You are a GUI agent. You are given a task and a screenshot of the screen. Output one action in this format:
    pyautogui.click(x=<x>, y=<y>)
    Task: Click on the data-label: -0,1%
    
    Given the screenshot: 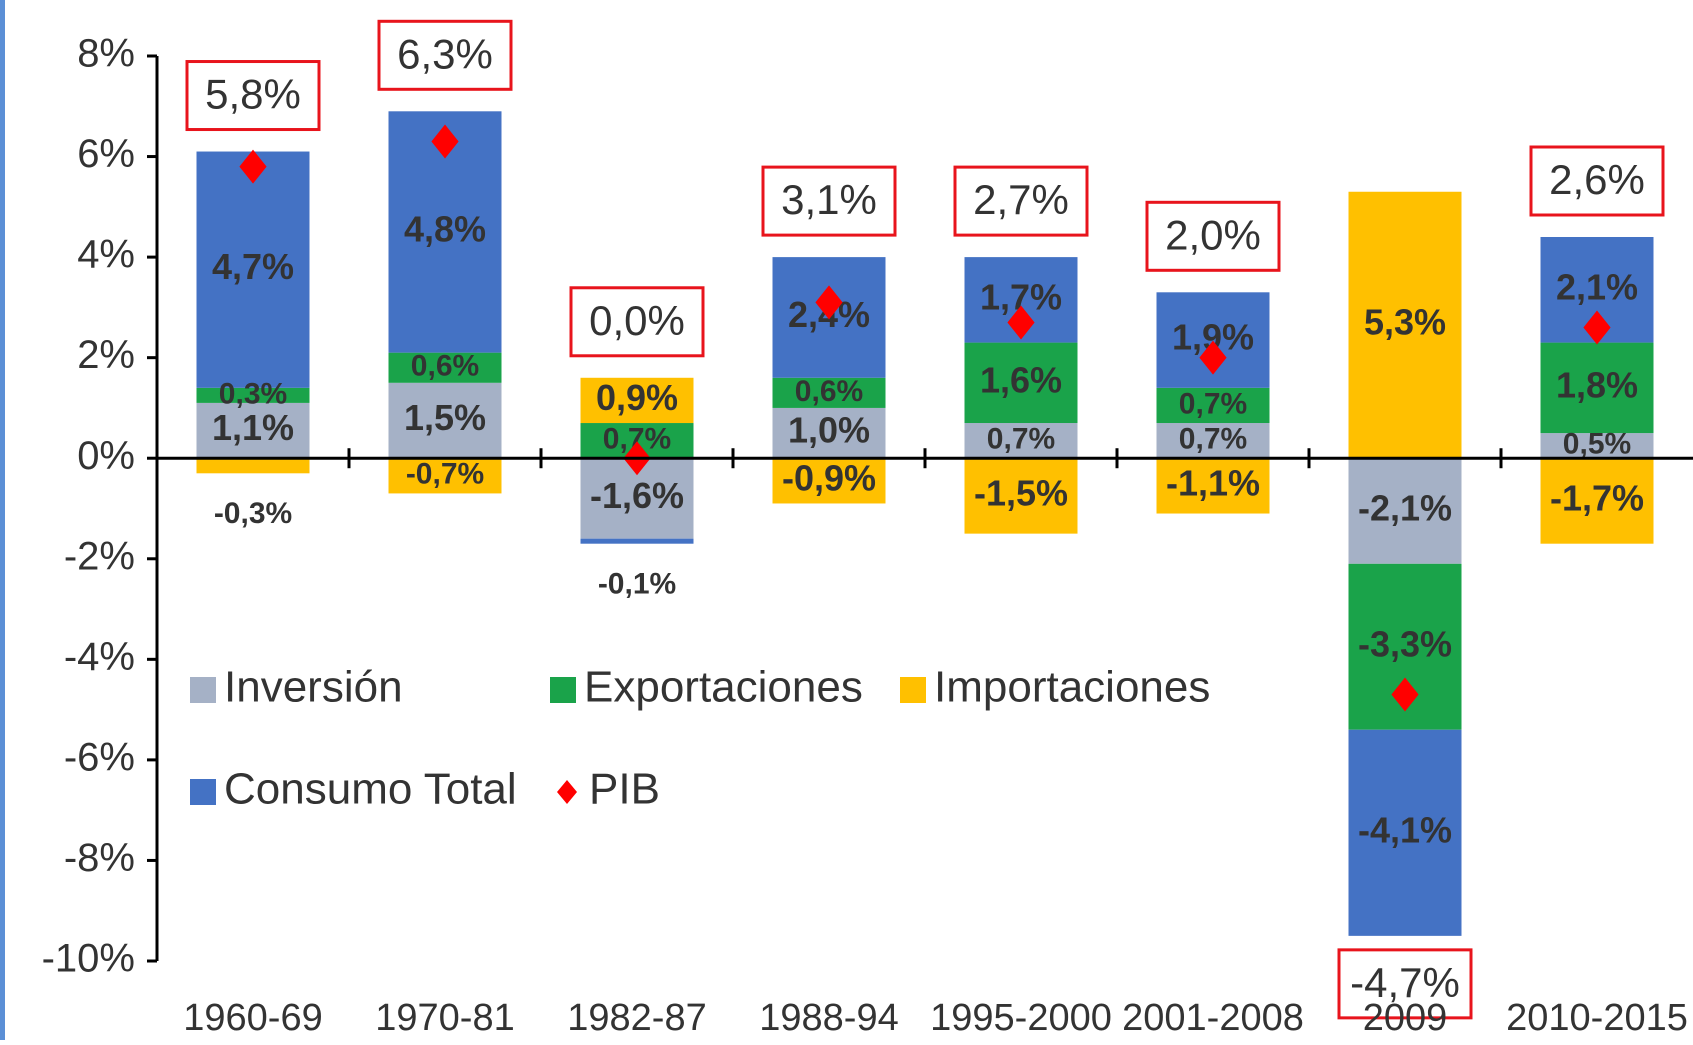 What is the action you would take?
    pyautogui.click(x=637, y=584)
    